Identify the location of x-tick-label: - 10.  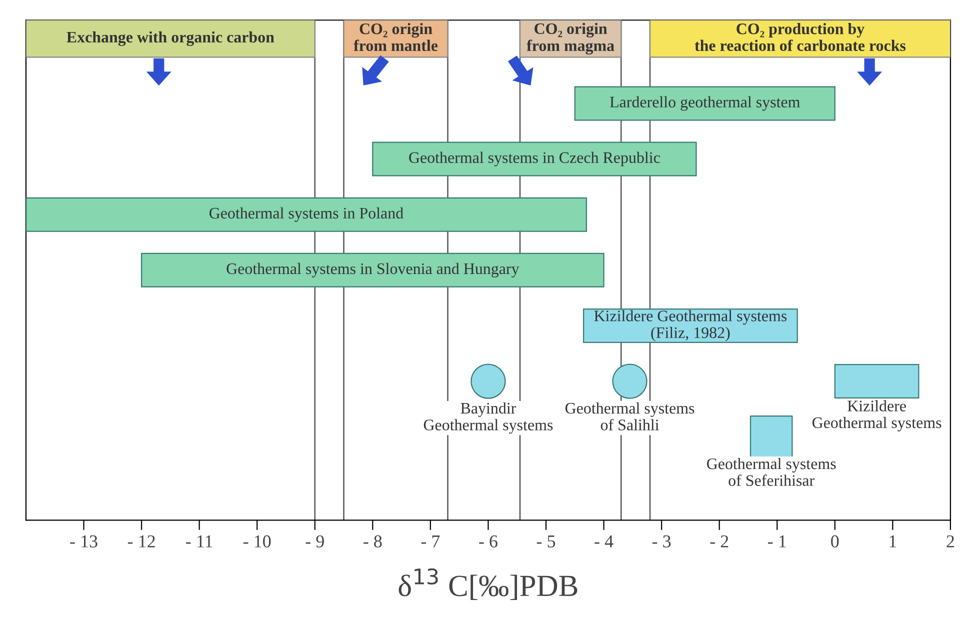
(257, 541).